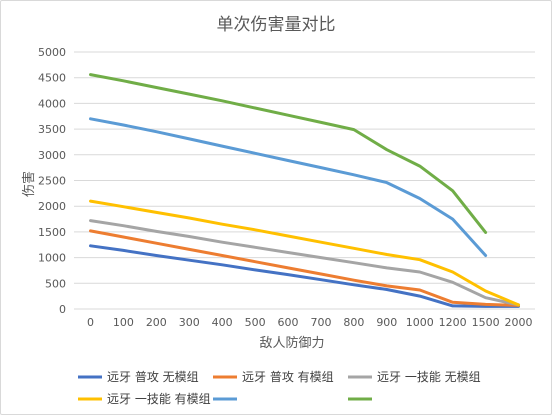  What do you see at coordinates (52, 232) in the screenshot?
I see `y-tick-label: 1500` at bounding box center [52, 232].